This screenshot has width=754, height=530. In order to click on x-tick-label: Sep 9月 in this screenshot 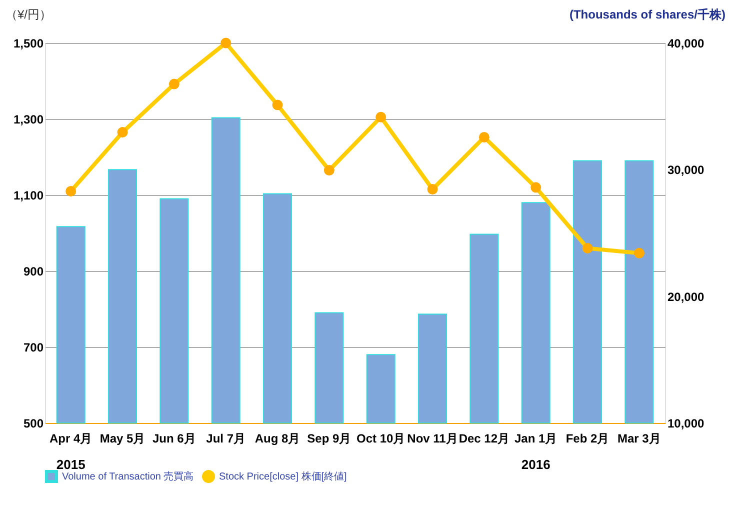, I will do `click(329, 439)`.